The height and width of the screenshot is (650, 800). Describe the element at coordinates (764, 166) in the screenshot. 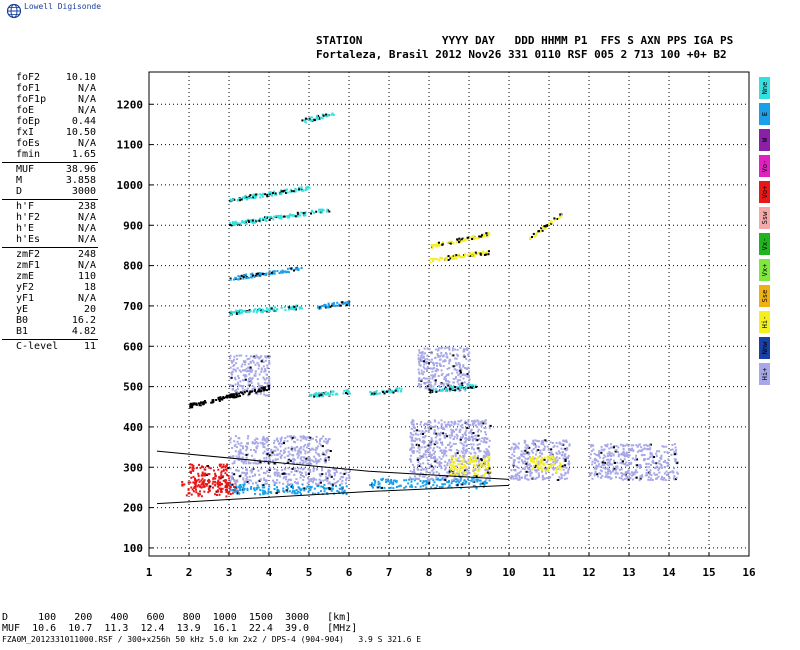

I see `legend-label: Vo-` at that location.